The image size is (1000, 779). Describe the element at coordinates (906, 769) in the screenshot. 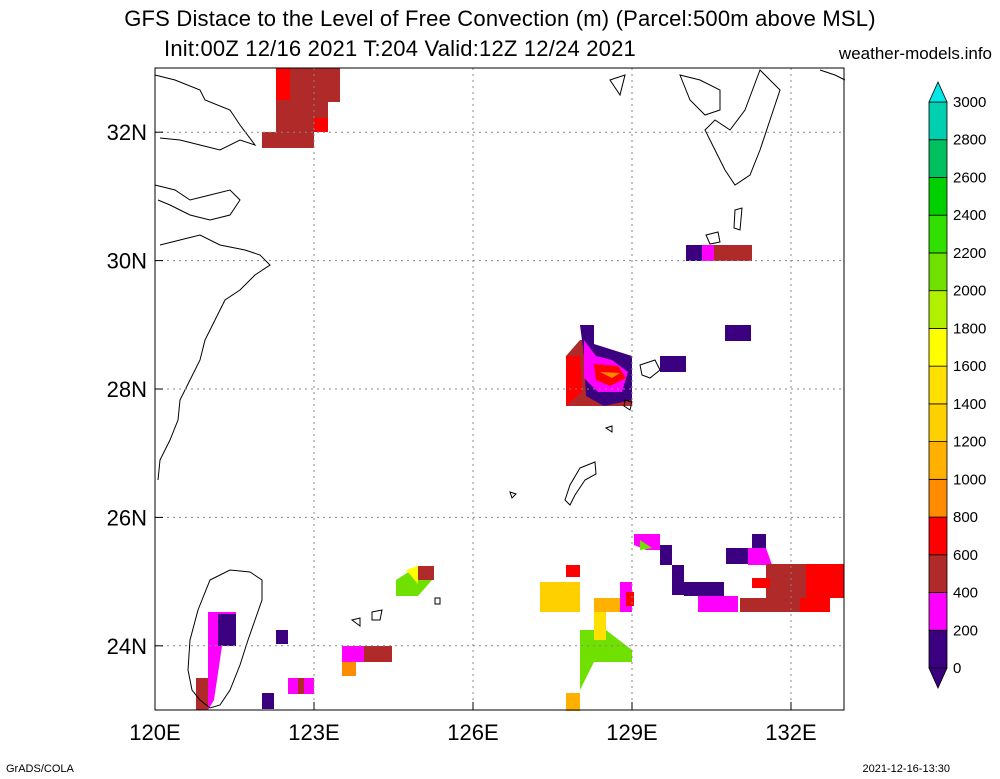

I see `timestamp-label: 2021-12-16-13:30` at that location.